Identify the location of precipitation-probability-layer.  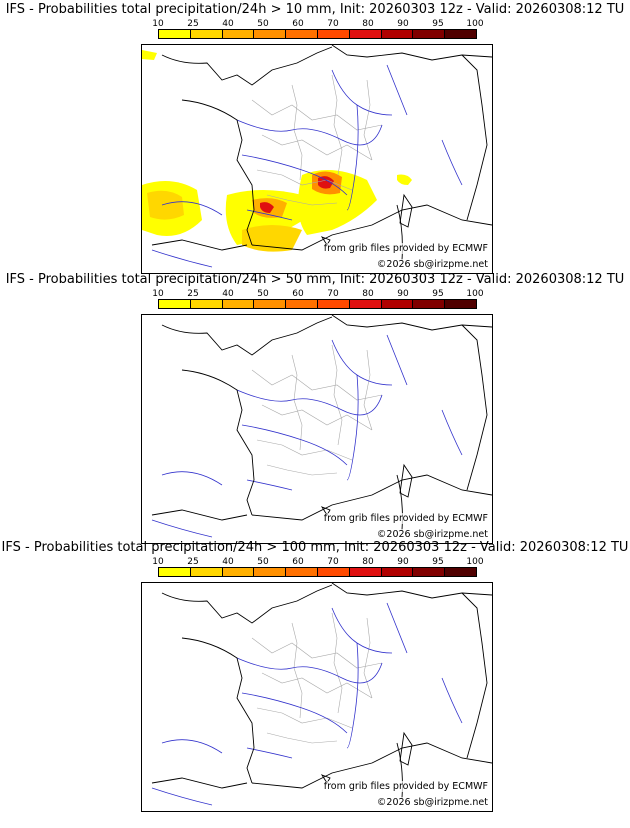
(277, 151).